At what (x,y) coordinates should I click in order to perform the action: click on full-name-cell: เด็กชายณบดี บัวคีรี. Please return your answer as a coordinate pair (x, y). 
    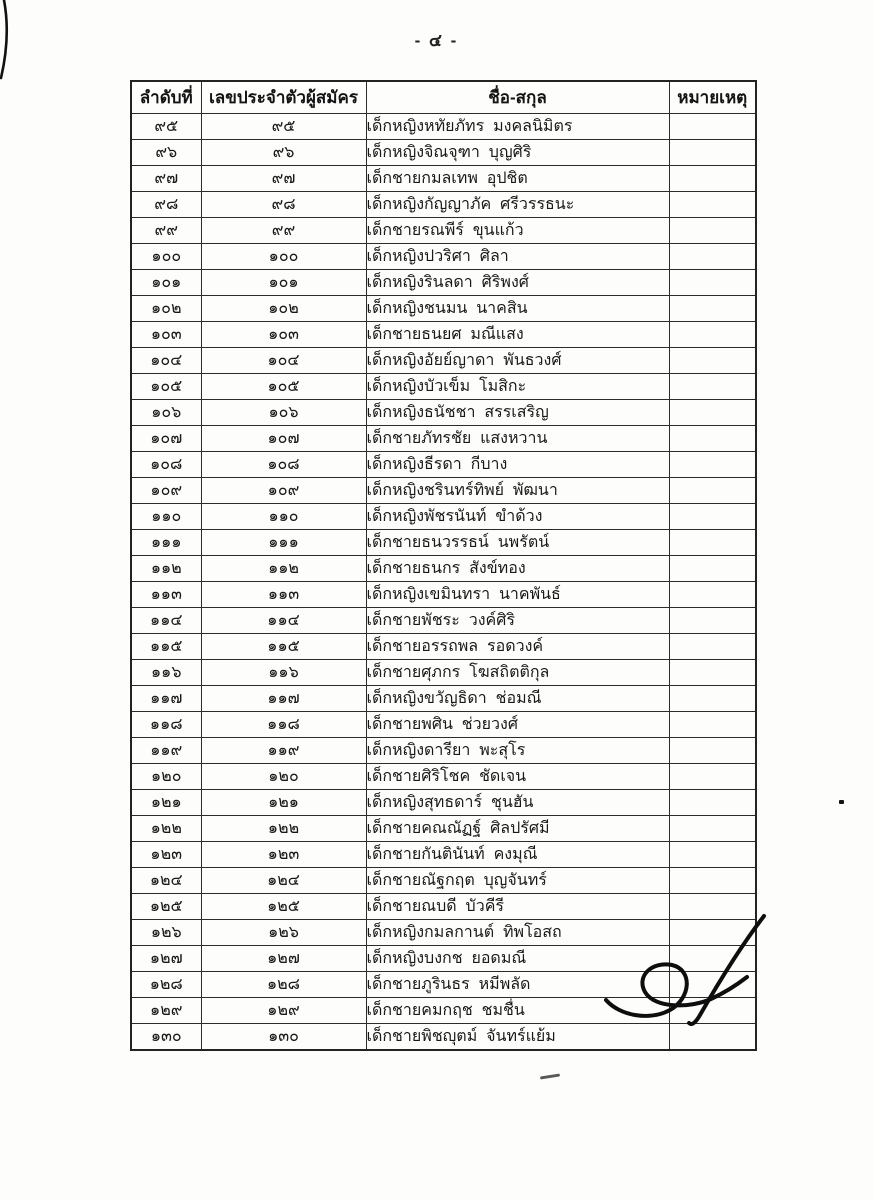
    Looking at the image, I should click on (517, 906).